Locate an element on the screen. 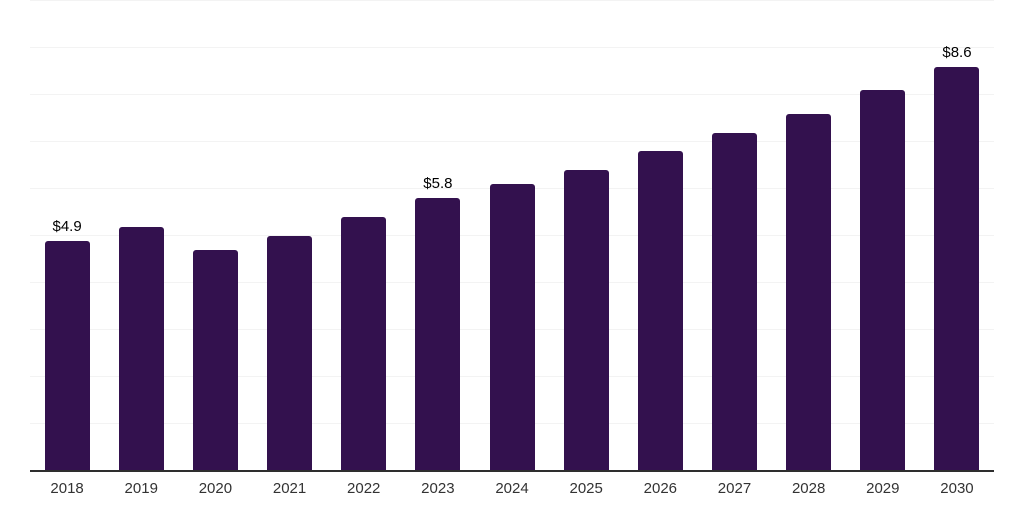  bar-2023: $5.8 is located at coordinates (438, 323).